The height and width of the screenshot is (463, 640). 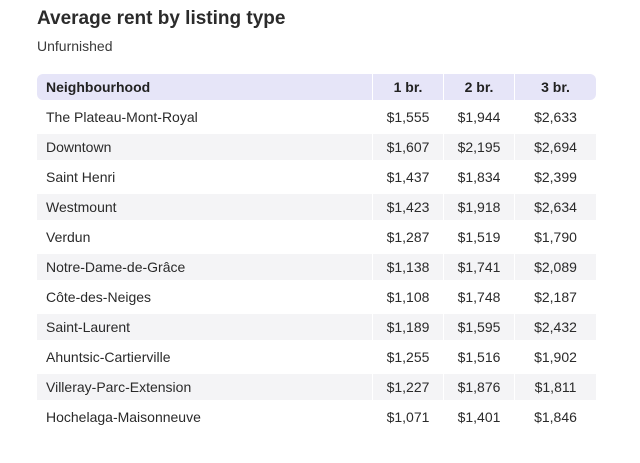 I want to click on table-row: Saint-Laurent $1,189 $1,595 $2,432, so click(x=316, y=327).